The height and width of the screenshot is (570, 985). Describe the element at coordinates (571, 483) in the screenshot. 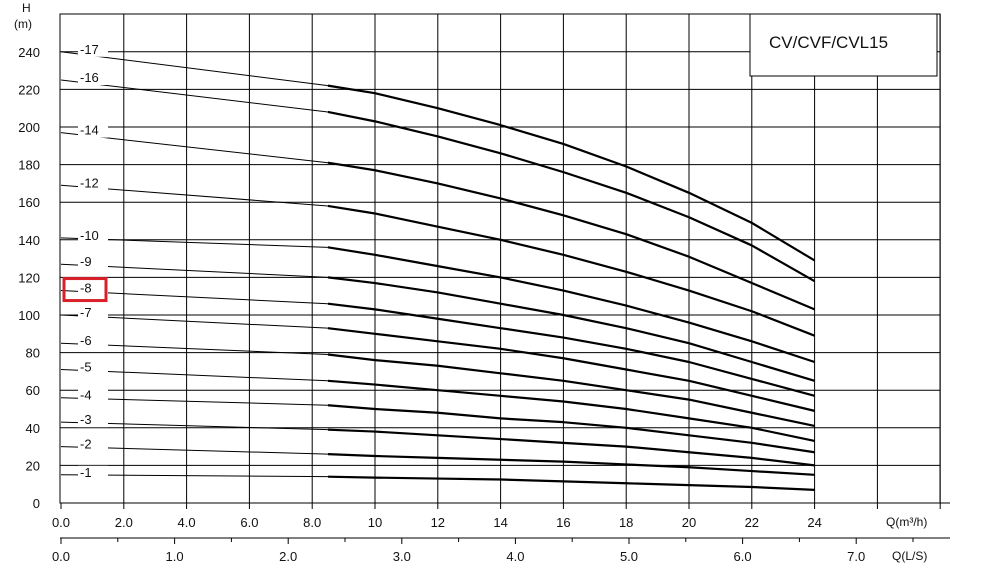

I see `curve-thick-n1` at that location.